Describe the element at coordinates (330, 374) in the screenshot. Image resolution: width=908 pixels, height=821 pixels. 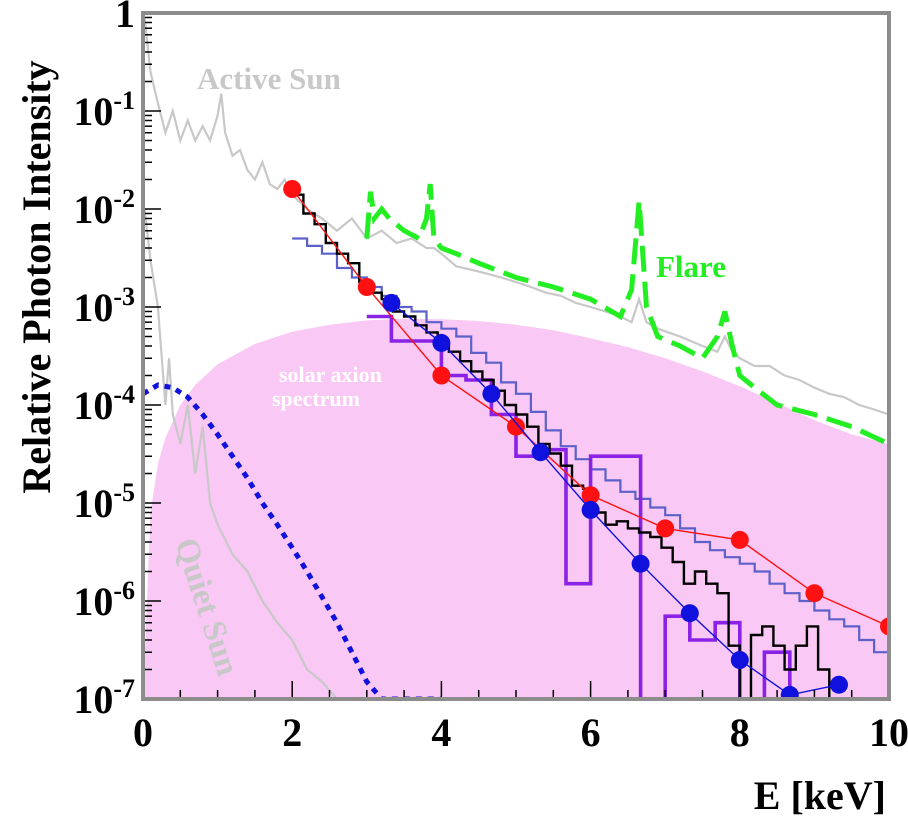
I see `annotation-axion-line1: solar axion` at that location.